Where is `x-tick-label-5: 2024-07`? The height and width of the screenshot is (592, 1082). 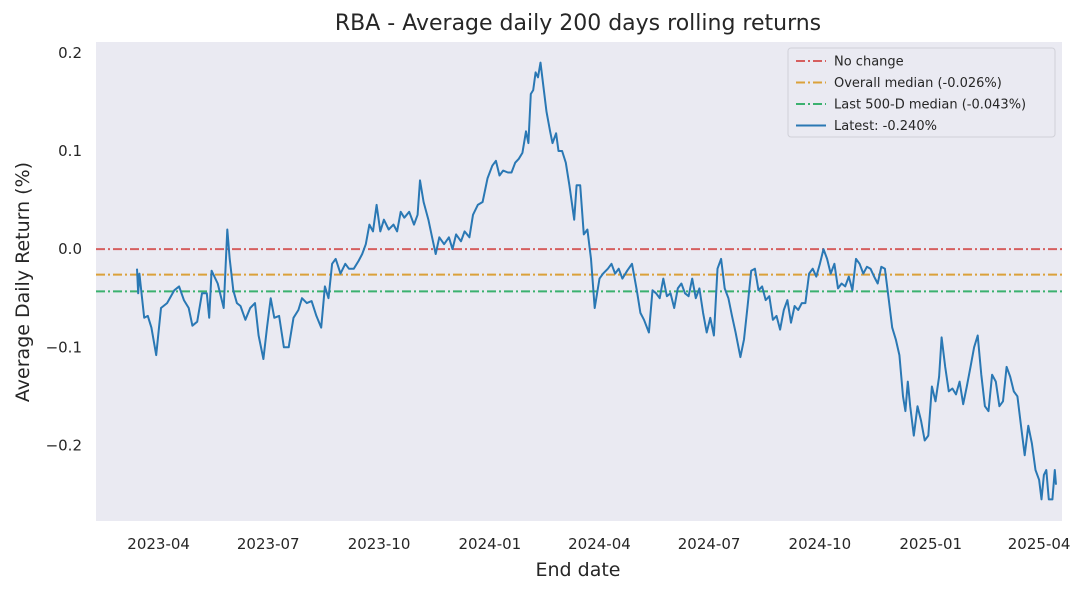
x-tick-label-5: 2024-07 is located at coordinates (709, 544).